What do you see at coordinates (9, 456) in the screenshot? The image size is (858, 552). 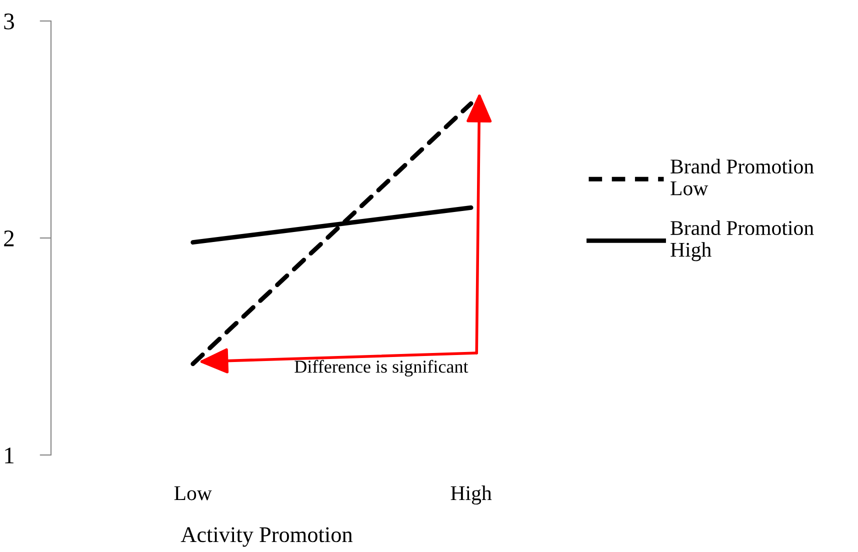 I see `y-tick-label: 1` at bounding box center [9, 456].